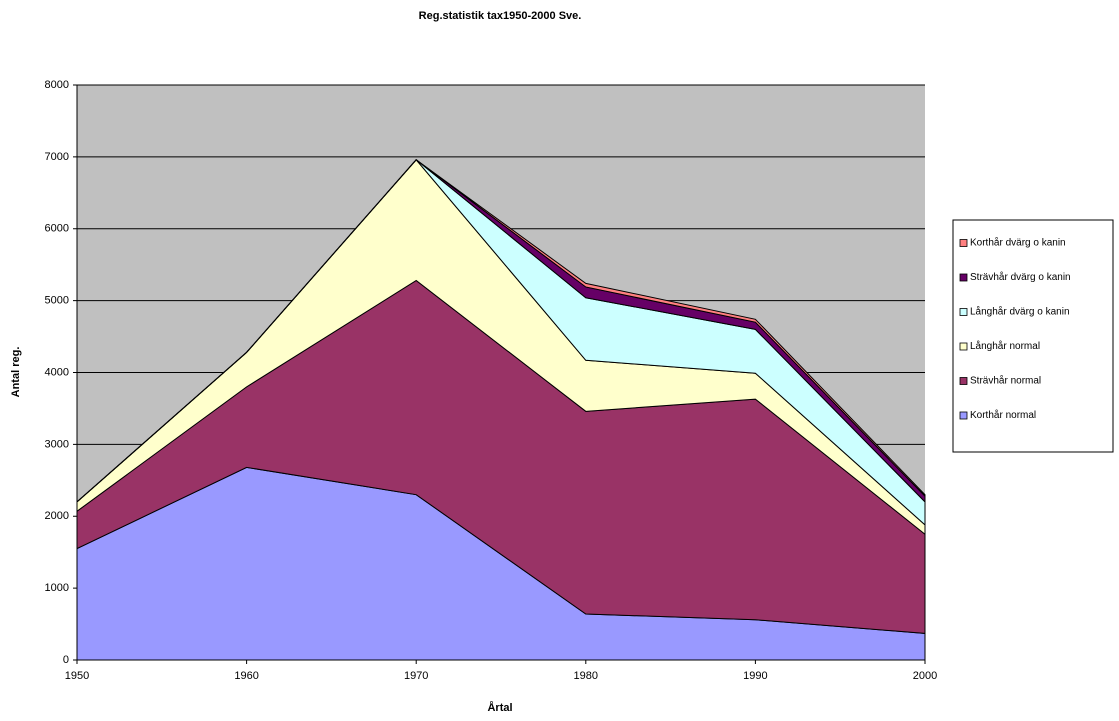 The image size is (1119, 721). Describe the element at coordinates (1005, 346) in the screenshot. I see `legend-label: Långhår normal` at that location.